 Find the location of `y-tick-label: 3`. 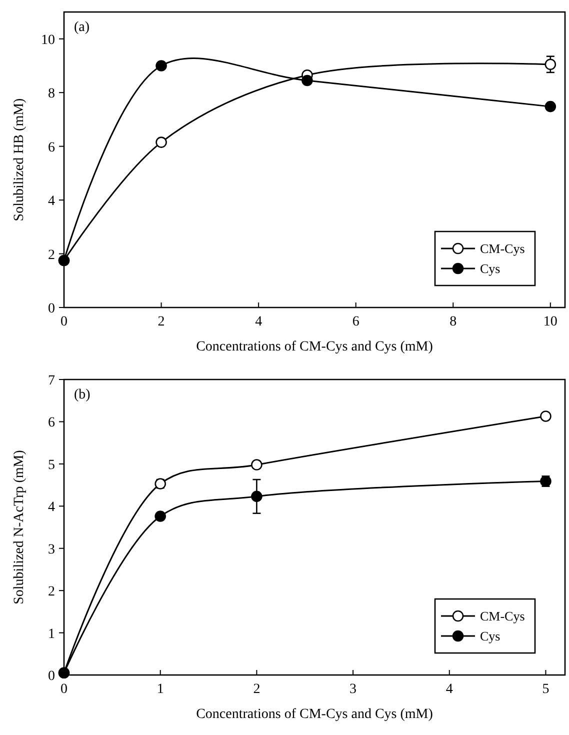

y-tick-label: 3 is located at coordinates (51, 550).